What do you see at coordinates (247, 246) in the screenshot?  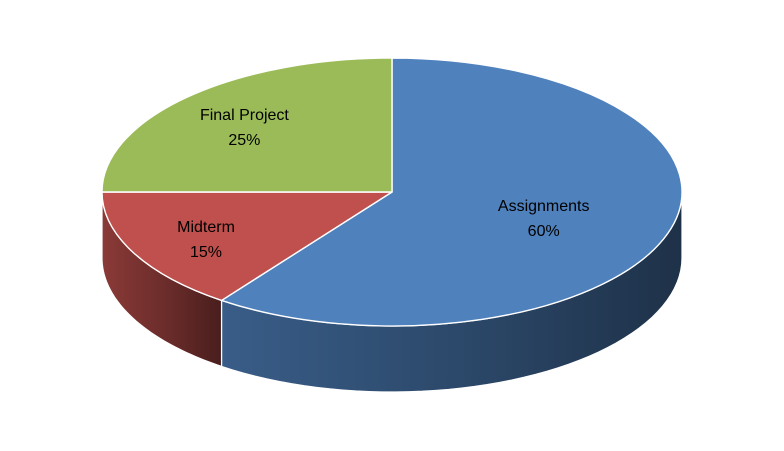 I see `pie-slice-midterm` at bounding box center [247, 246].